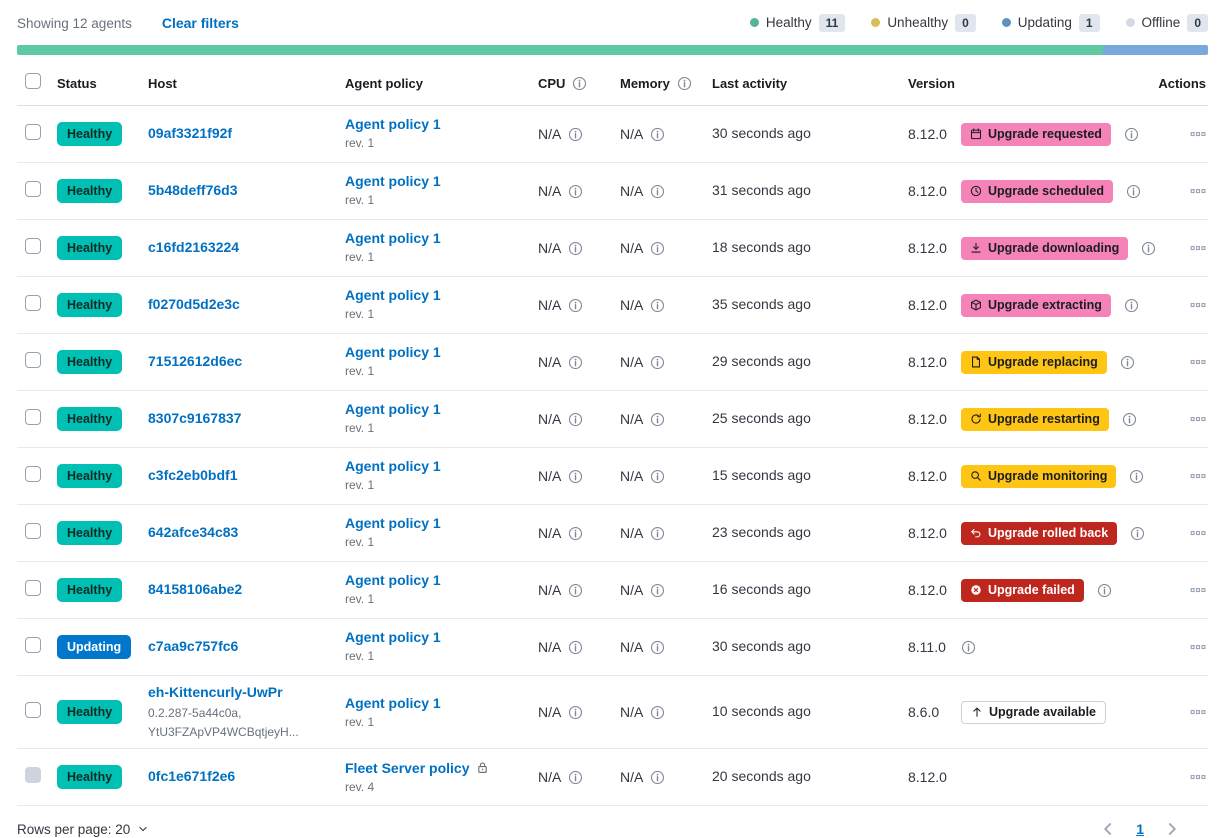  What do you see at coordinates (1140, 829) in the screenshot?
I see `page-number-button: 1` at bounding box center [1140, 829].